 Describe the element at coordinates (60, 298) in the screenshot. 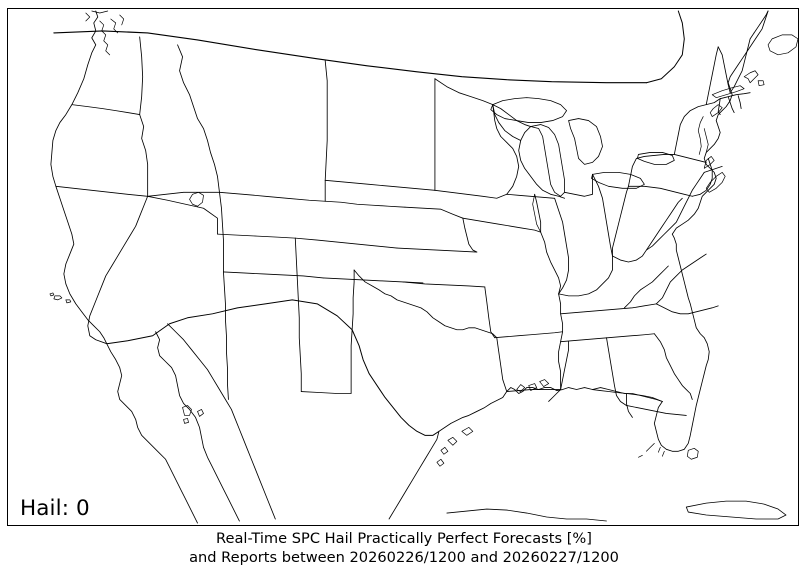

I see `island-channel` at that location.